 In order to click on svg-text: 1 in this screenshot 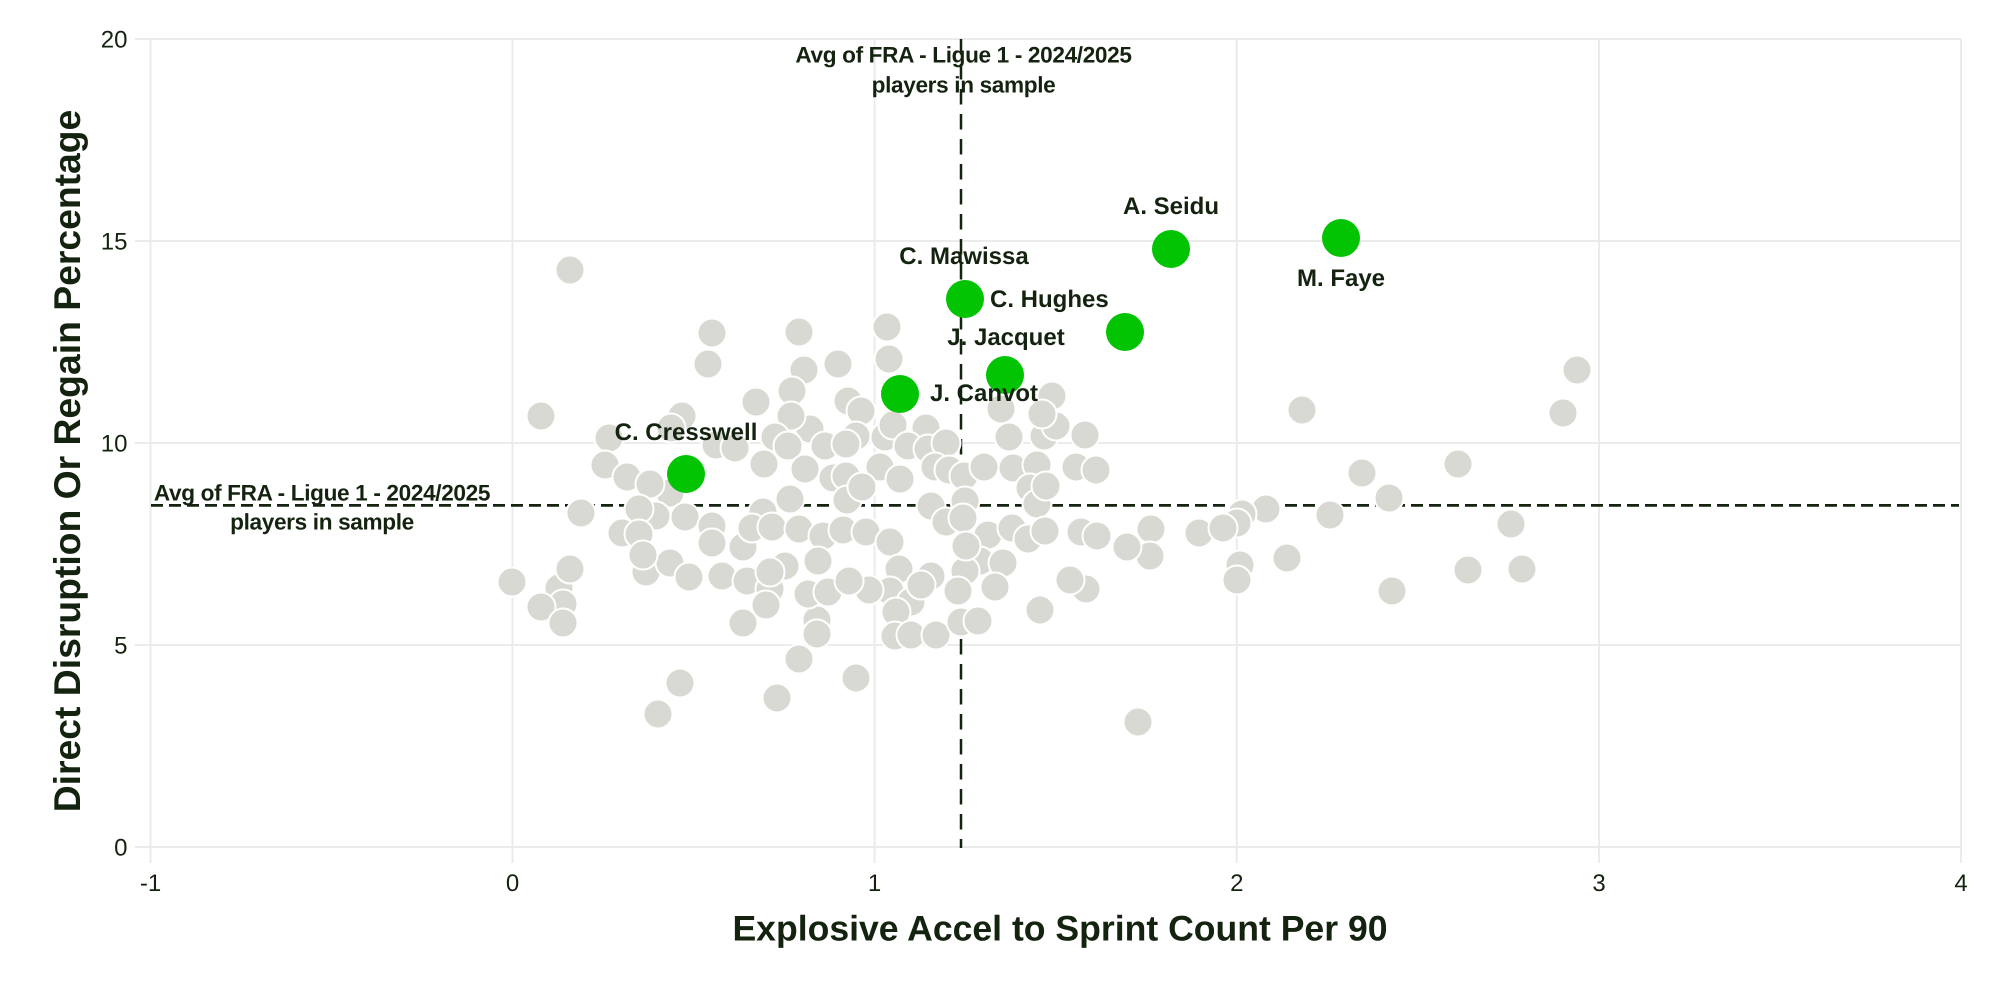, I will do `click(874, 883)`.